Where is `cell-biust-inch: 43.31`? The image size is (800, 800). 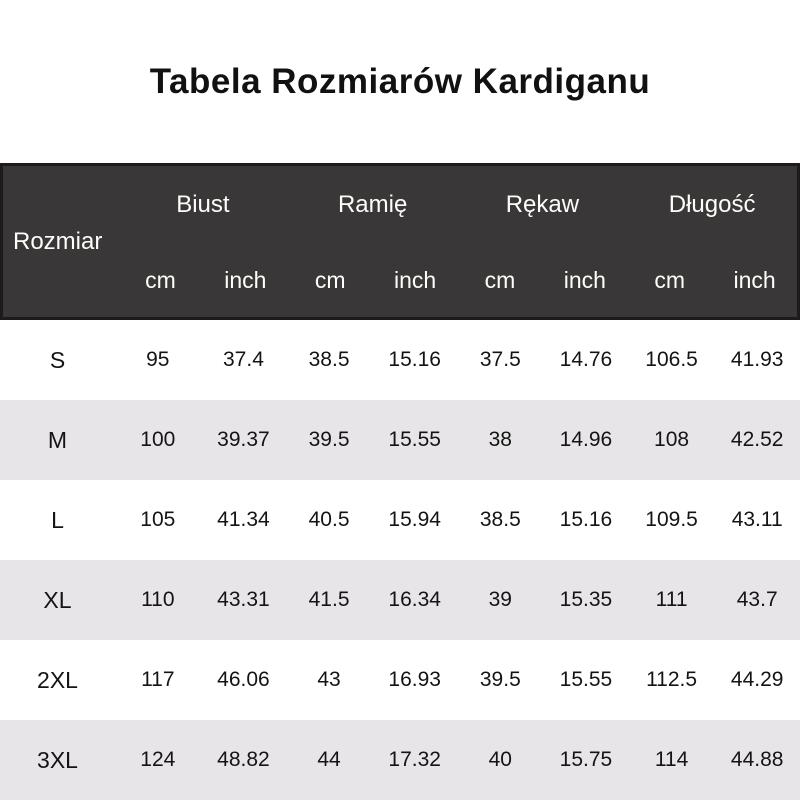
cell-biust-inch: 43.31 is located at coordinates (243, 599).